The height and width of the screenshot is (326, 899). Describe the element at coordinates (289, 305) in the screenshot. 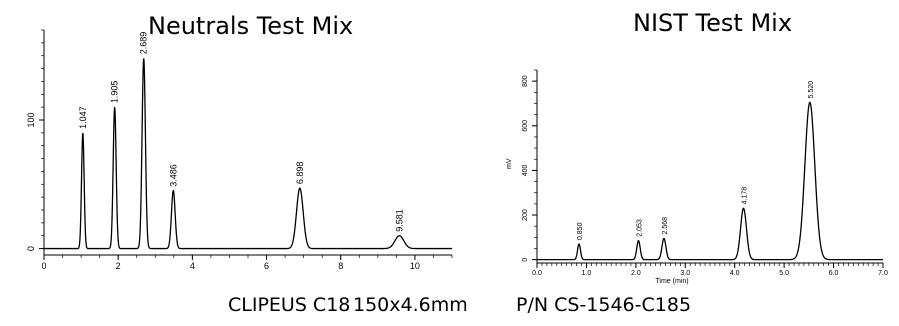

I see `column-name: CLIPEUS C18` at that location.